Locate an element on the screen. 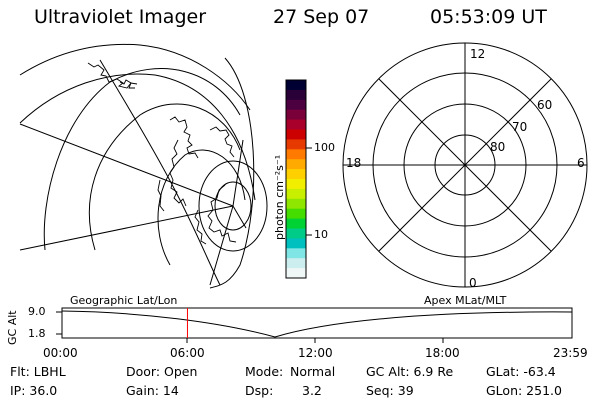 The width and height of the screenshot is (600, 400). mlt-label-6: 6 is located at coordinates (581, 163).